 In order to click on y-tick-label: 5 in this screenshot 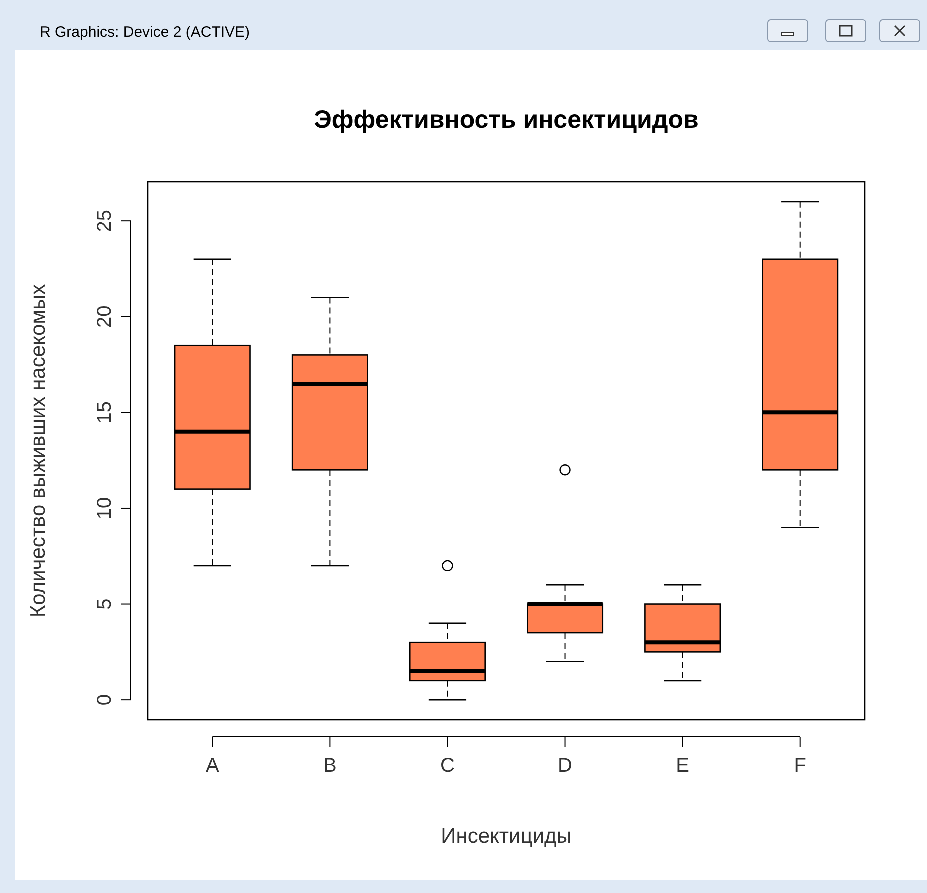, I will do `click(105, 604)`.